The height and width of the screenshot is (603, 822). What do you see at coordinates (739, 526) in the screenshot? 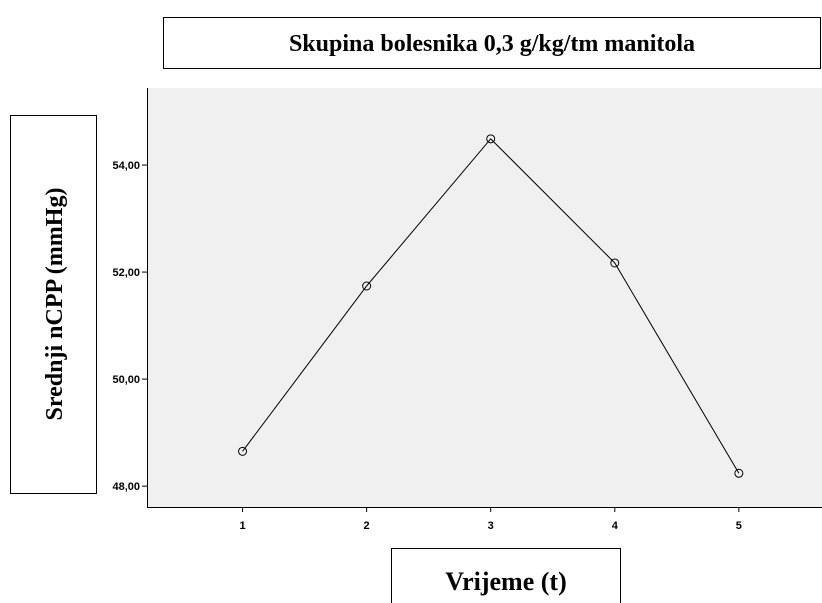
I see `x-tick-label: 5` at bounding box center [739, 526].